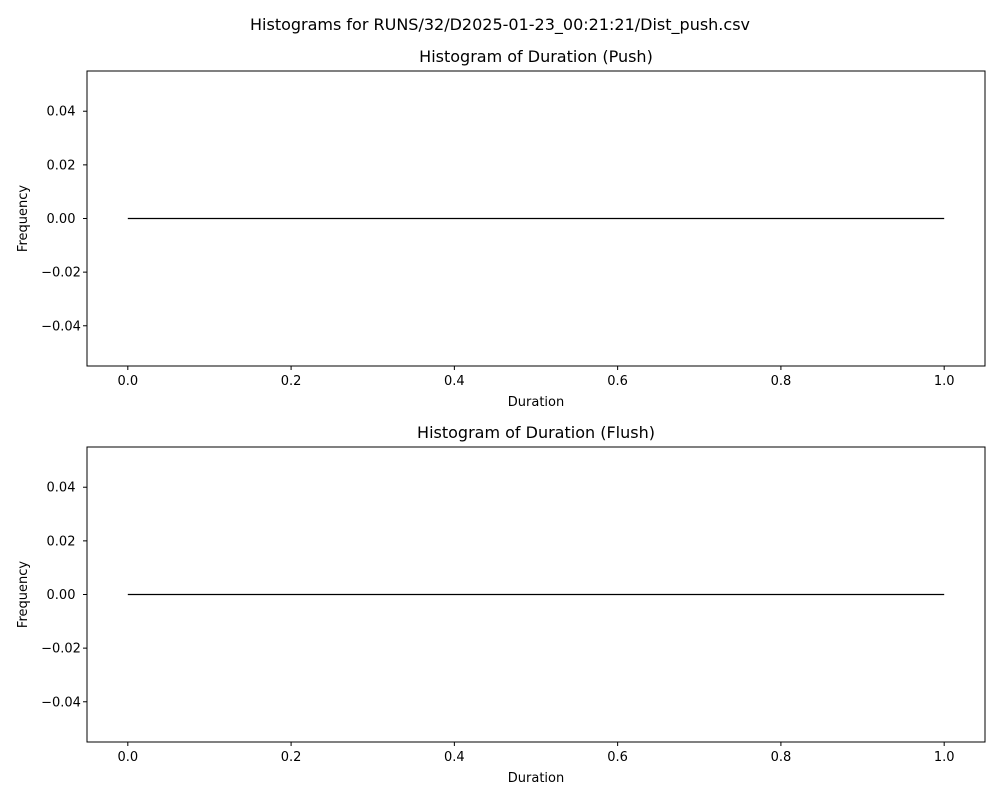 This screenshot has height=800, width=1000. I want to click on chart-flush-xtick-label: 1.0, so click(944, 757).